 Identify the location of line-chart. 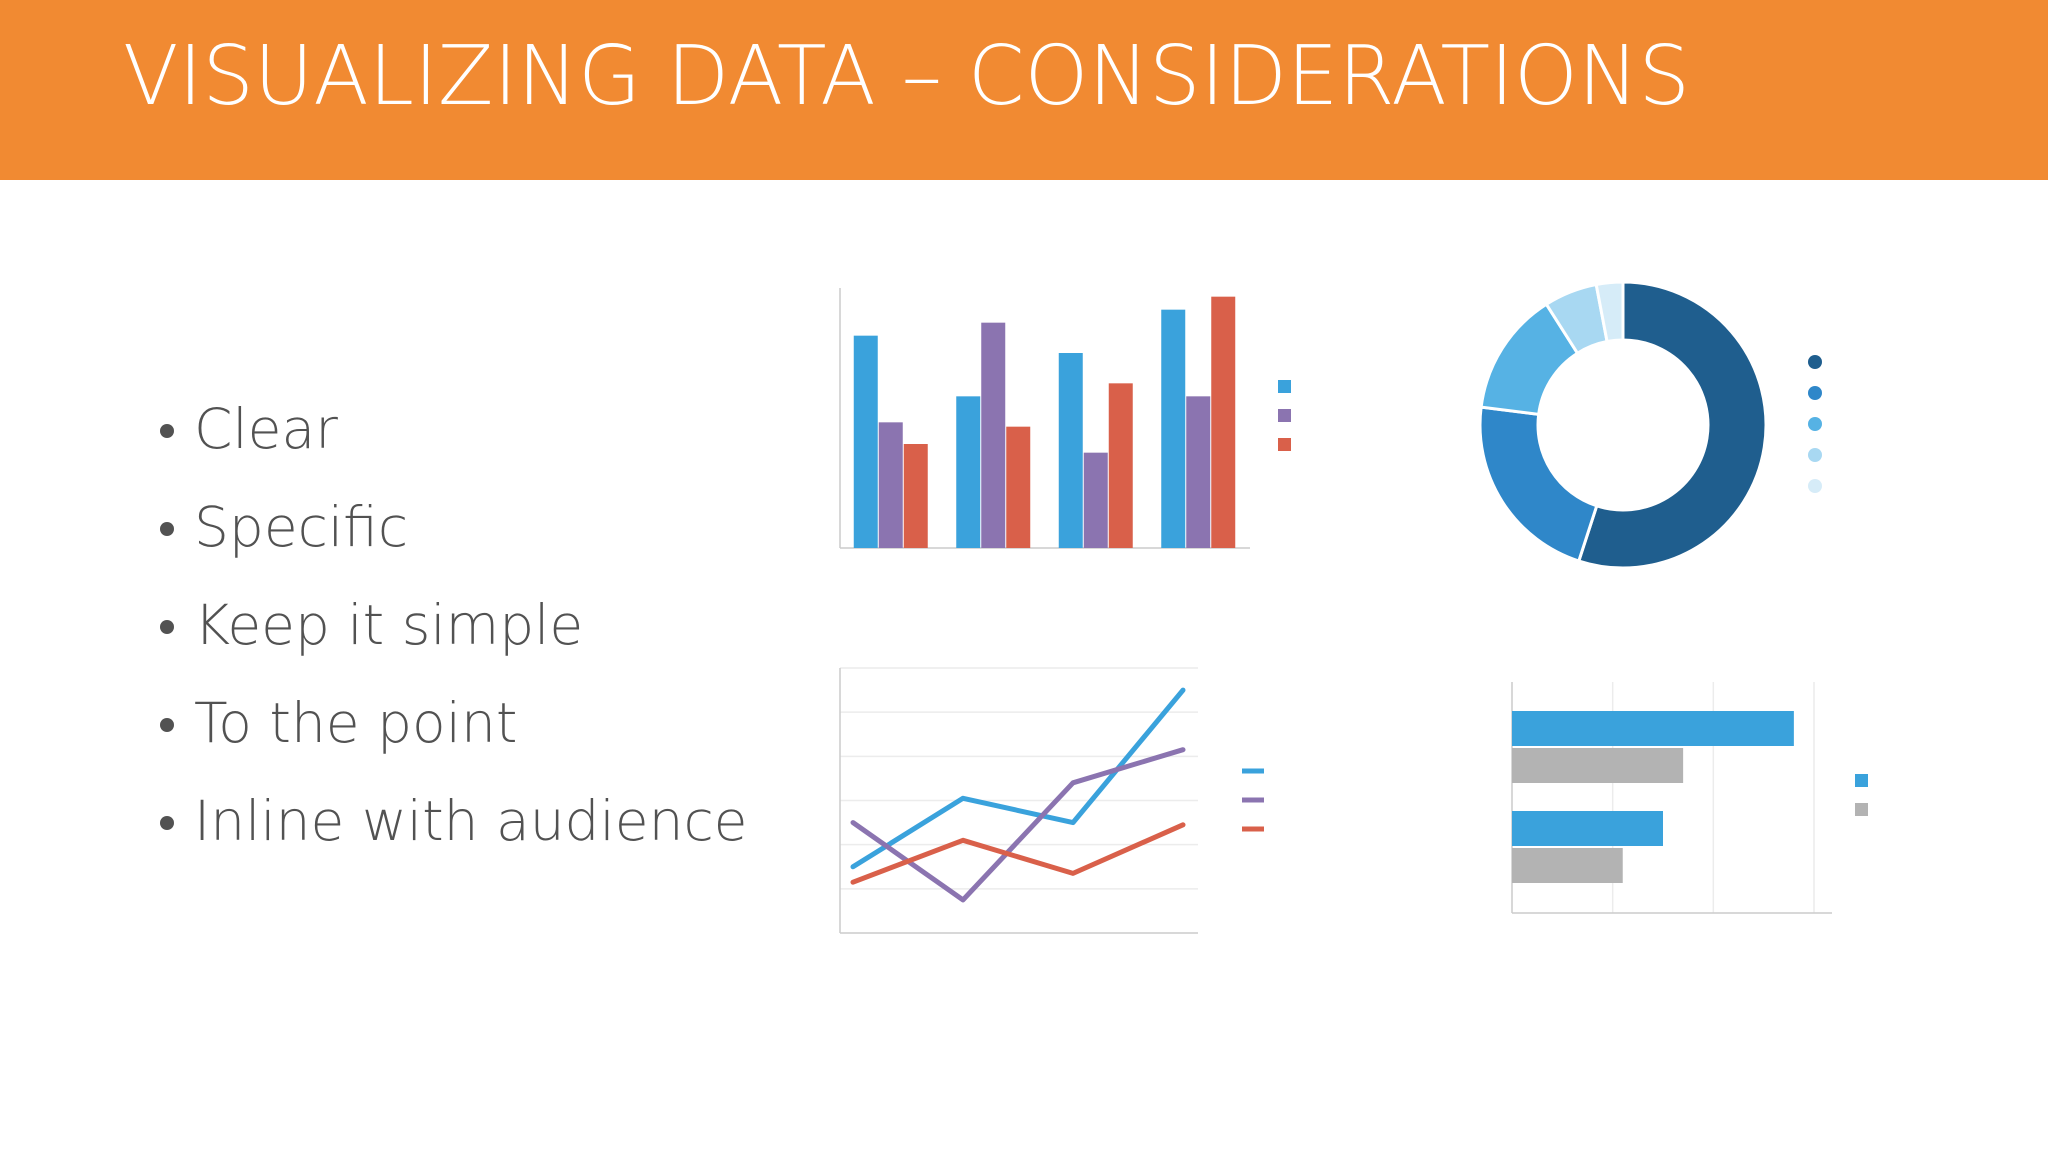
(1051, 800).